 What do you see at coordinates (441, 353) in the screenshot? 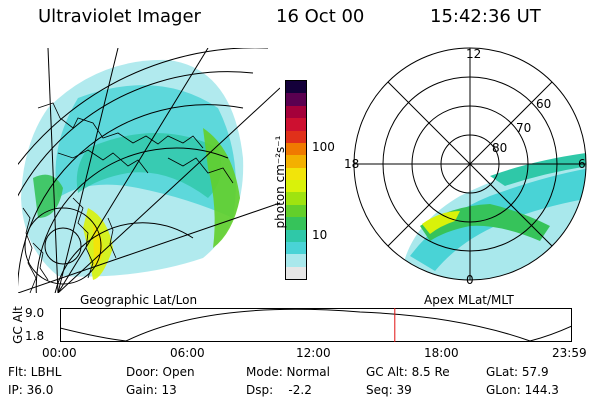
I see `timeline-tick-1800: 18:00` at bounding box center [441, 353].